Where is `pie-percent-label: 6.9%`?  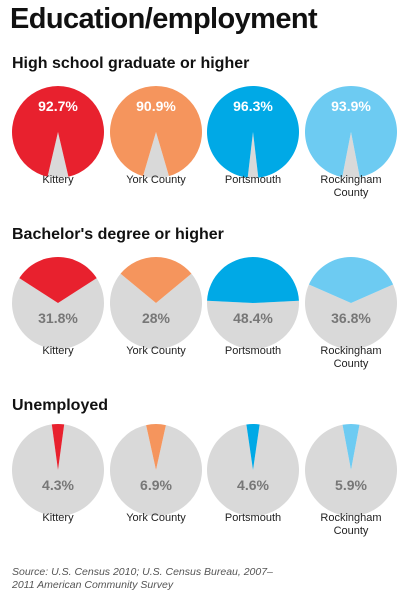
pie-percent-label: 6.9% is located at coordinates (156, 485).